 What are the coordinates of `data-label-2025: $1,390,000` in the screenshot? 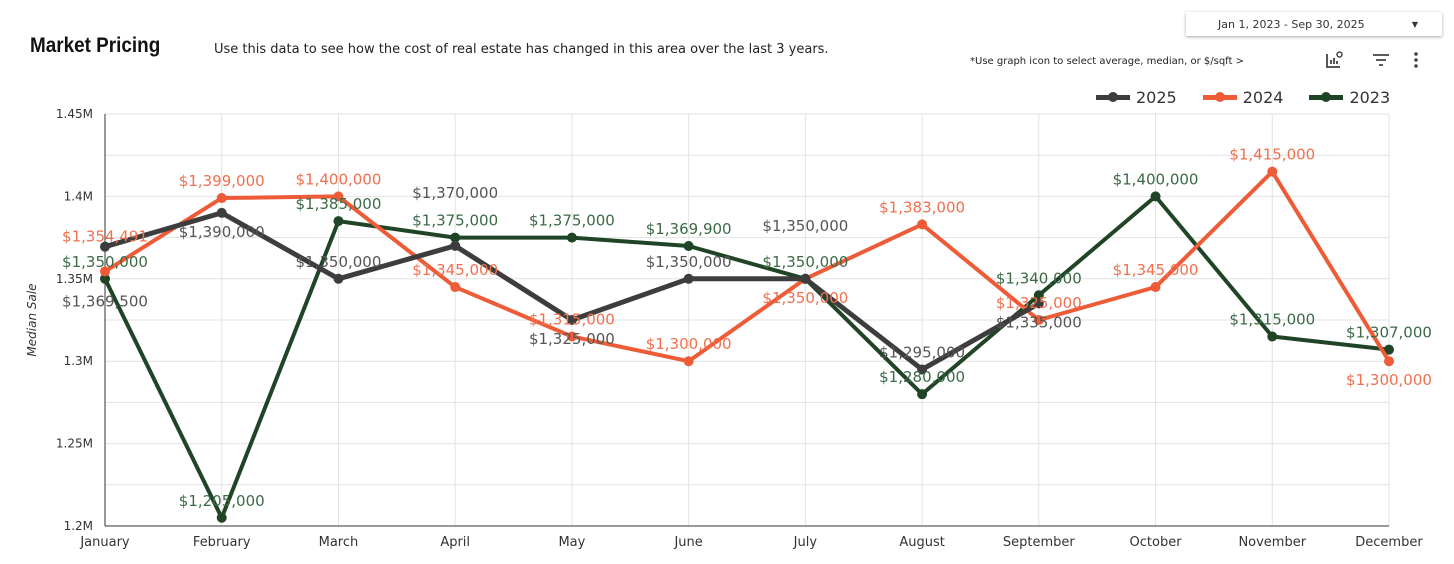 It's located at (222, 232).